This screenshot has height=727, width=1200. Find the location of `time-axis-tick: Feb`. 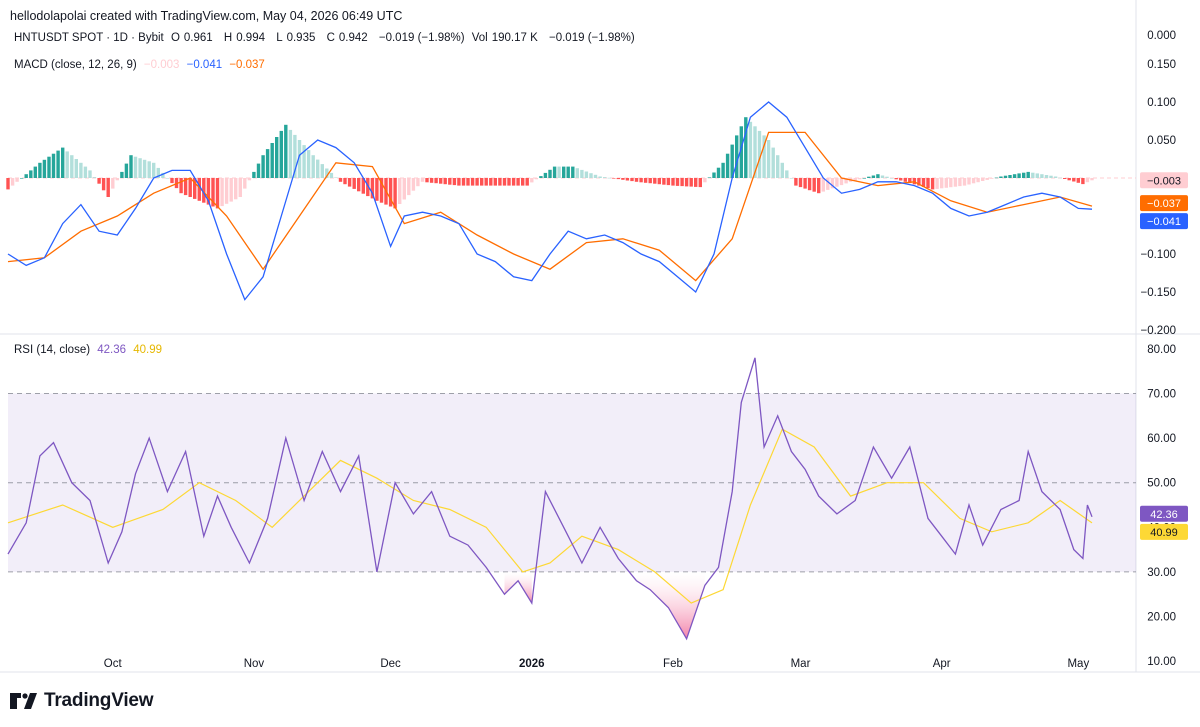

time-axis-tick: Feb is located at coordinates (673, 664).